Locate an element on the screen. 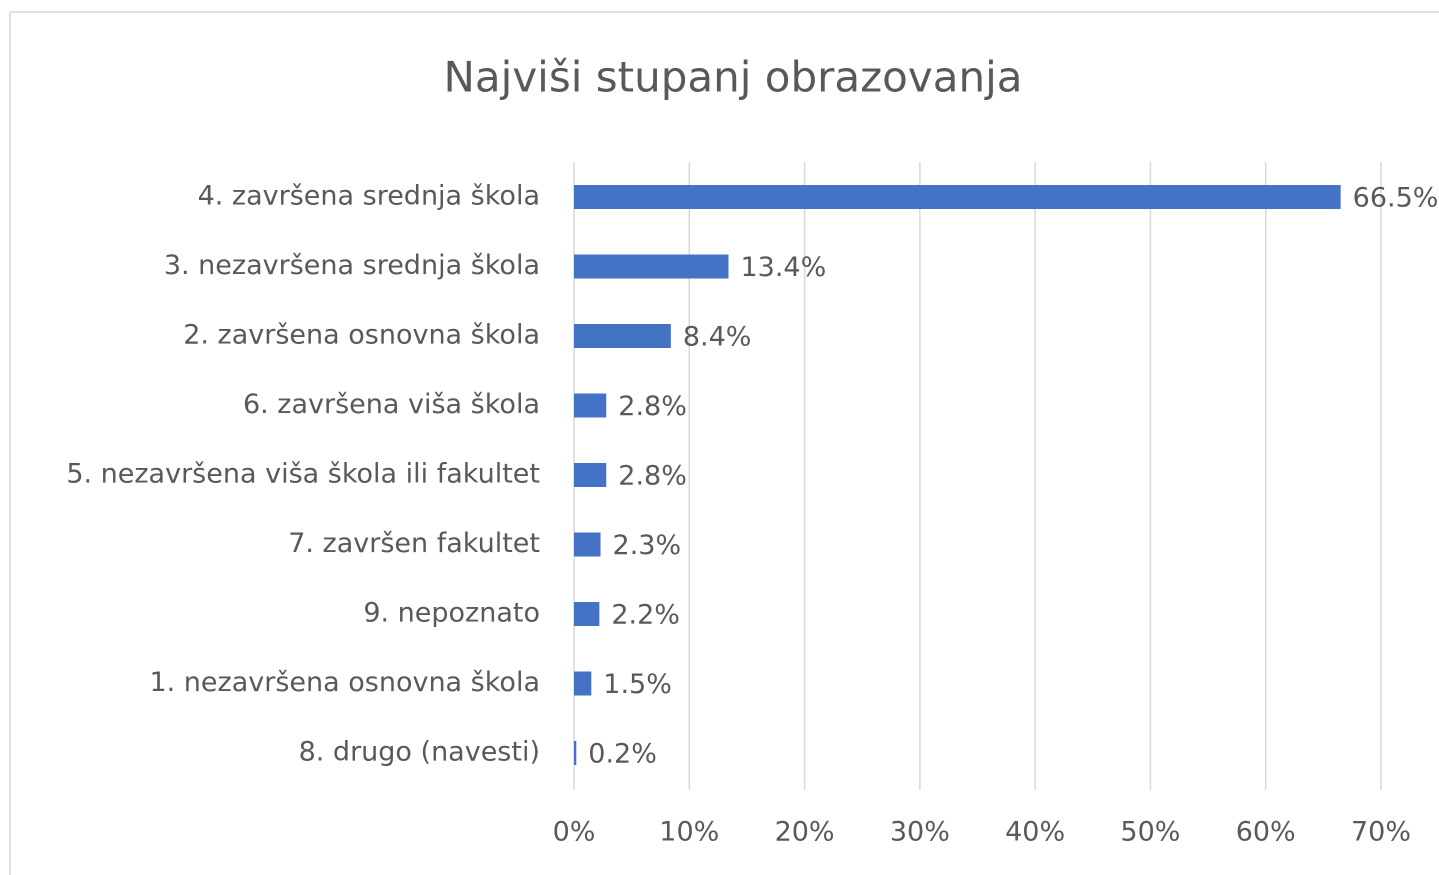 This screenshot has width=1439, height=875. x-tick-label: 70% is located at coordinates (1381, 832).